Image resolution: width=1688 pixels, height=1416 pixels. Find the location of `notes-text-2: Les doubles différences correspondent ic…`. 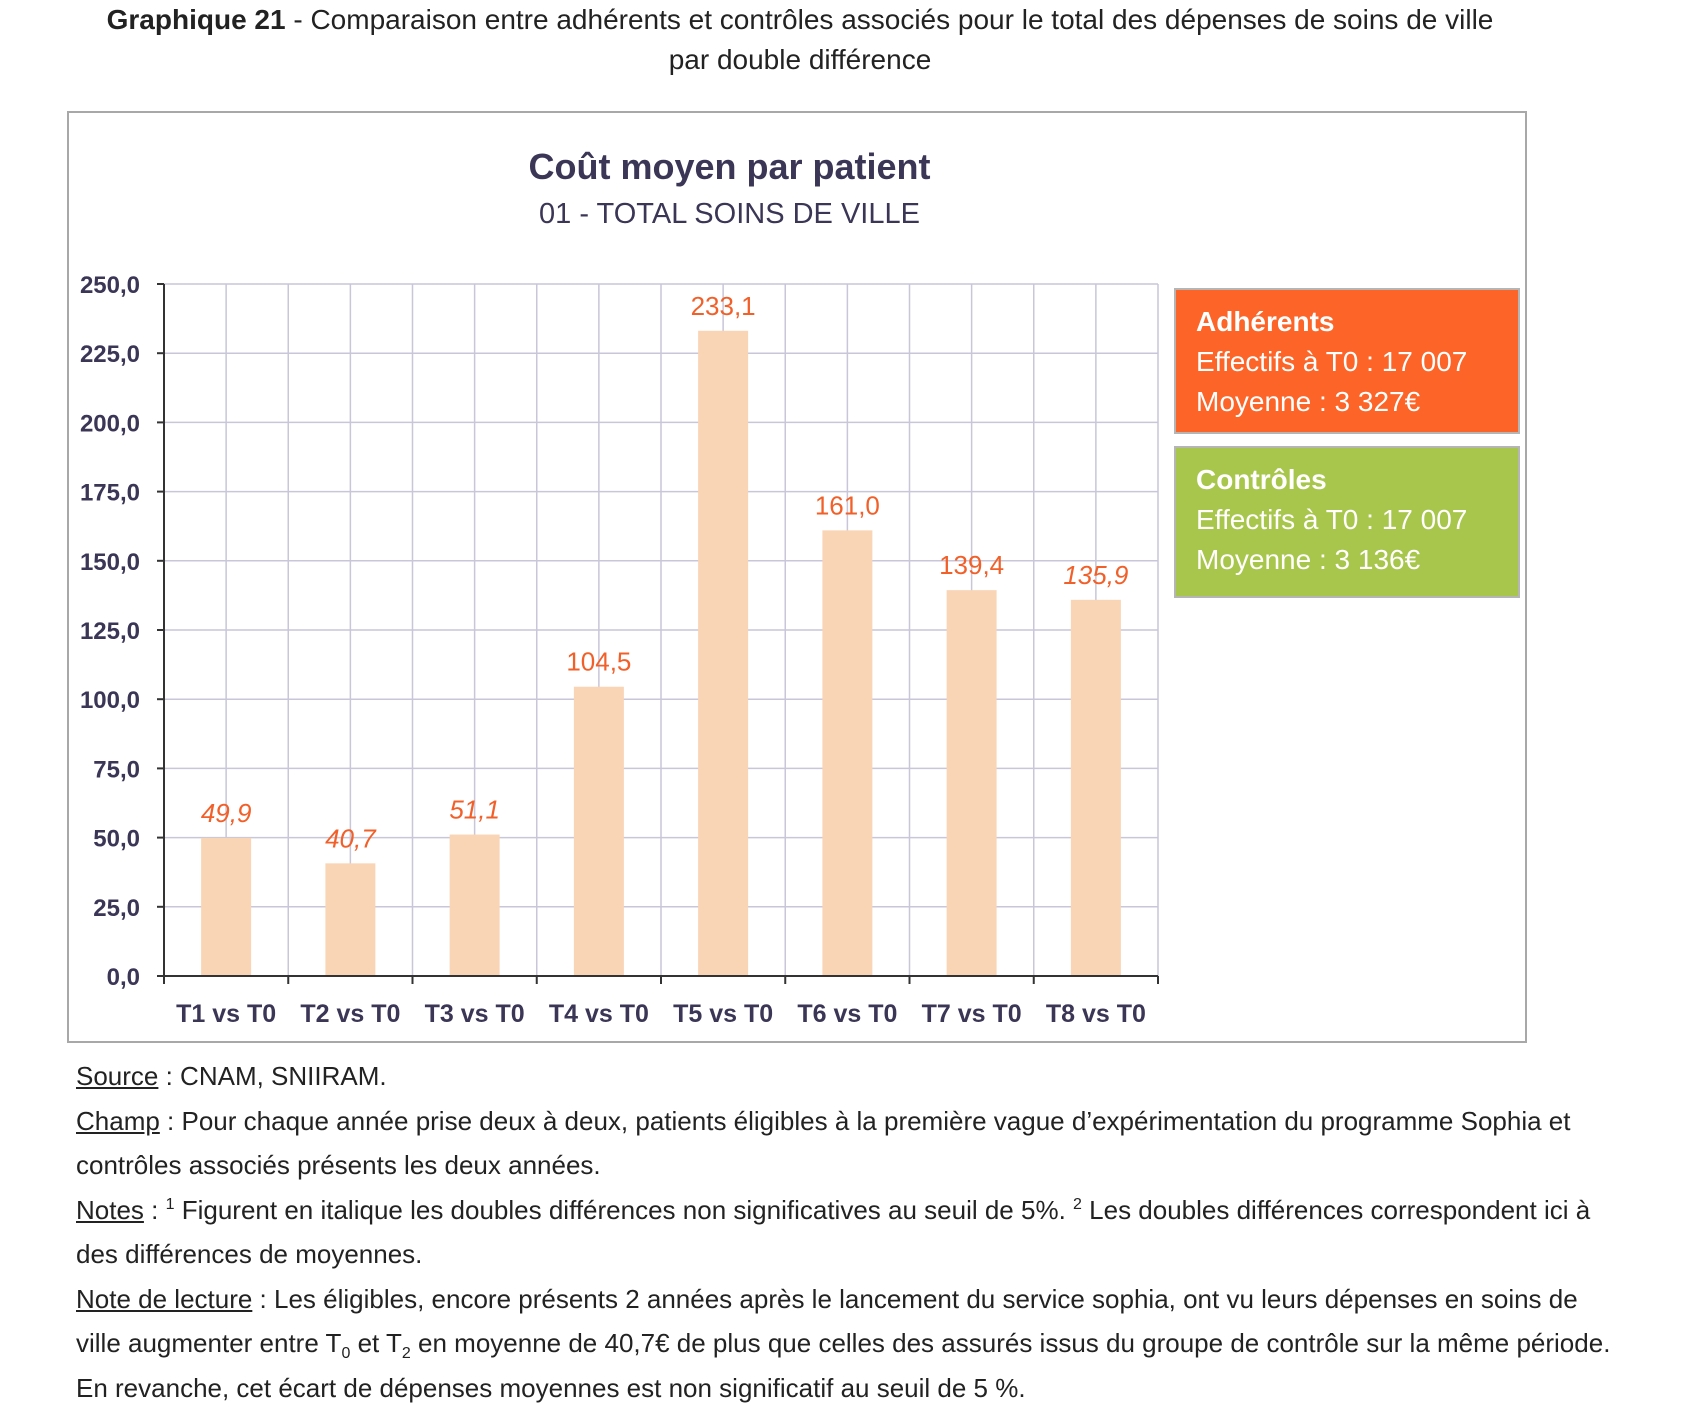

notes-text-2: Les doubles différences correspondent ic… is located at coordinates (833, 1232).